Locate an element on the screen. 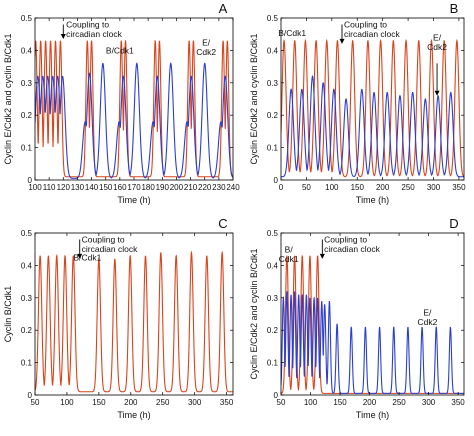  panel-letter: D is located at coordinates (453, 223).